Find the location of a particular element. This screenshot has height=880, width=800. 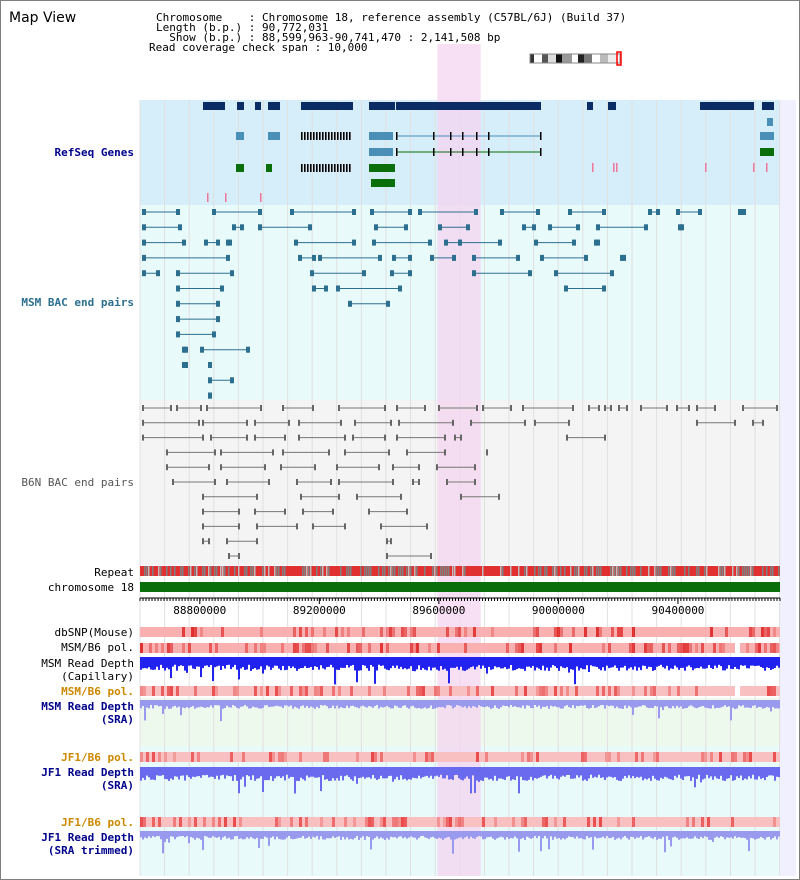

track-label-msm-b6-pol-2: MSM/B6 pol. is located at coordinates (97, 691).